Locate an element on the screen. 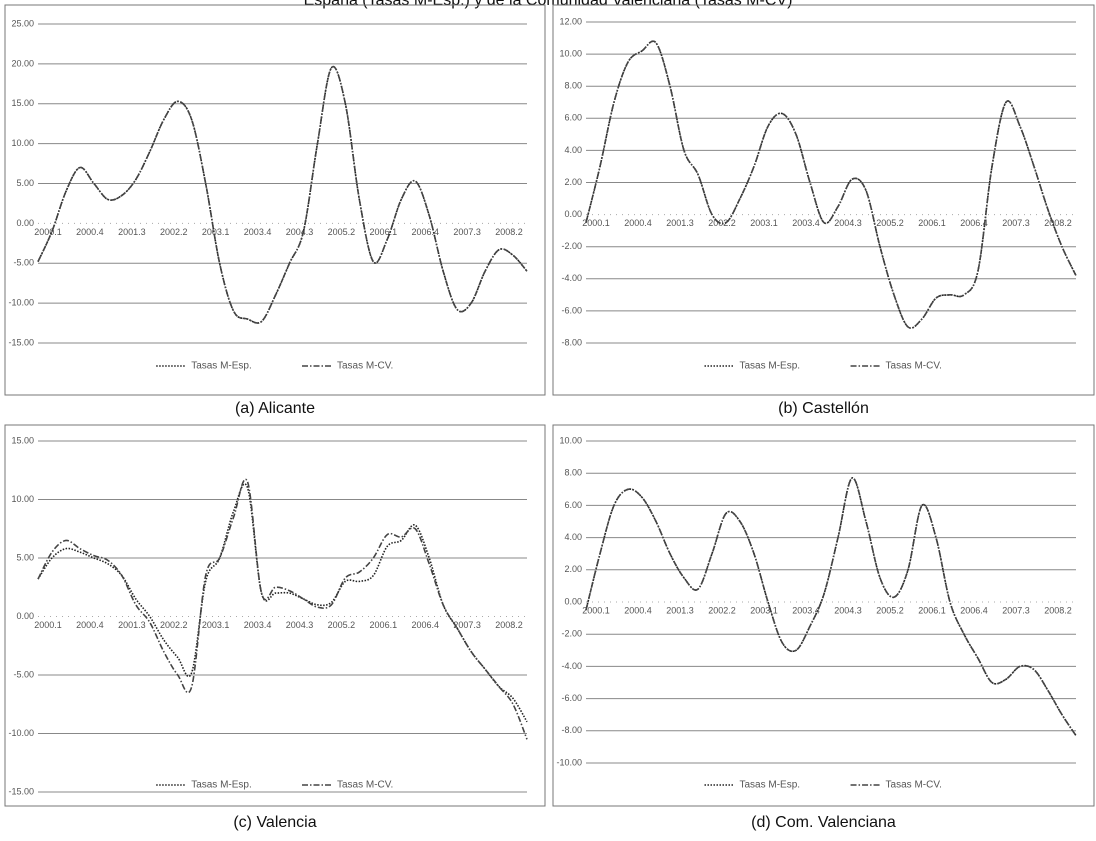 This screenshot has width=1096, height=841. panel-caption: (c) Valencia is located at coordinates (274, 822).